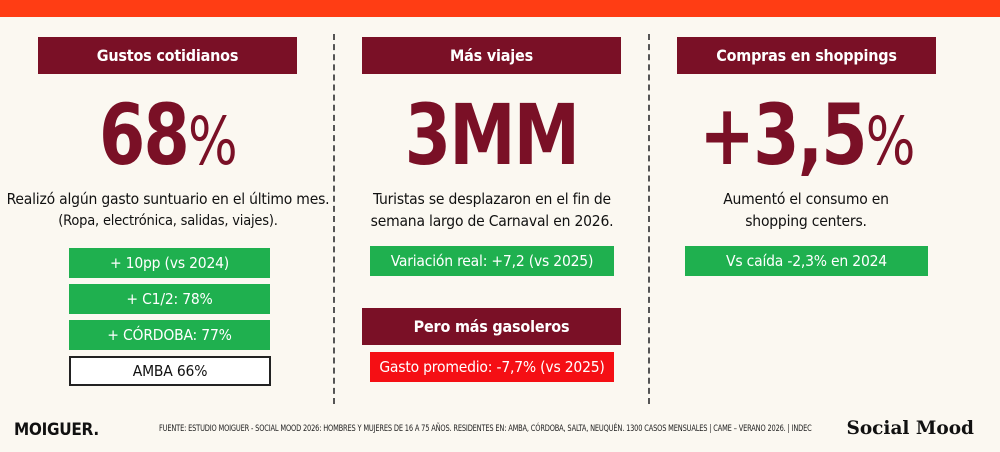 The height and width of the screenshot is (452, 1000). Describe the element at coordinates (492, 221) in the screenshot. I see `stat-description-sub: semana largo de Carnaval en 2026.` at that location.